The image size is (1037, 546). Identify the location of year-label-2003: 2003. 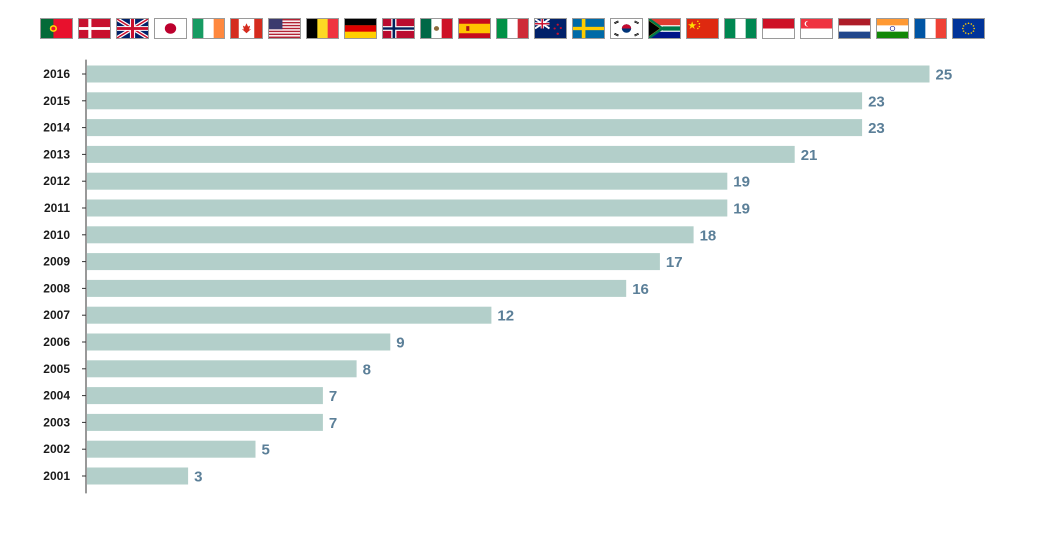
(56, 422).